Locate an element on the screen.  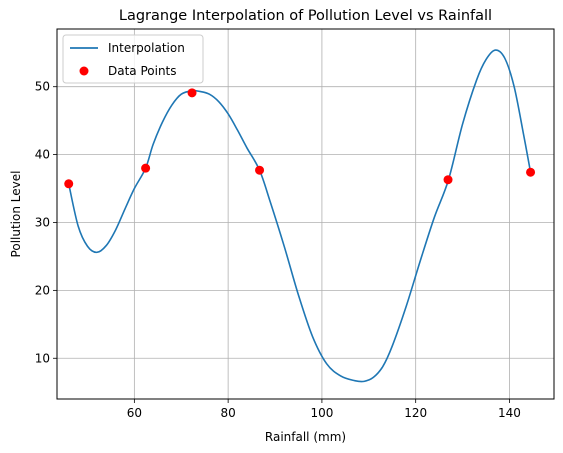
legend: Interpolation Data Points is located at coordinates (133, 59).